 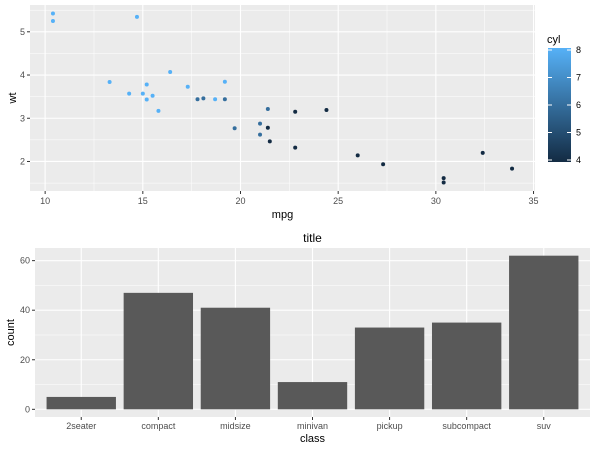 I want to click on y-axis-title: count, so click(x=11, y=332).